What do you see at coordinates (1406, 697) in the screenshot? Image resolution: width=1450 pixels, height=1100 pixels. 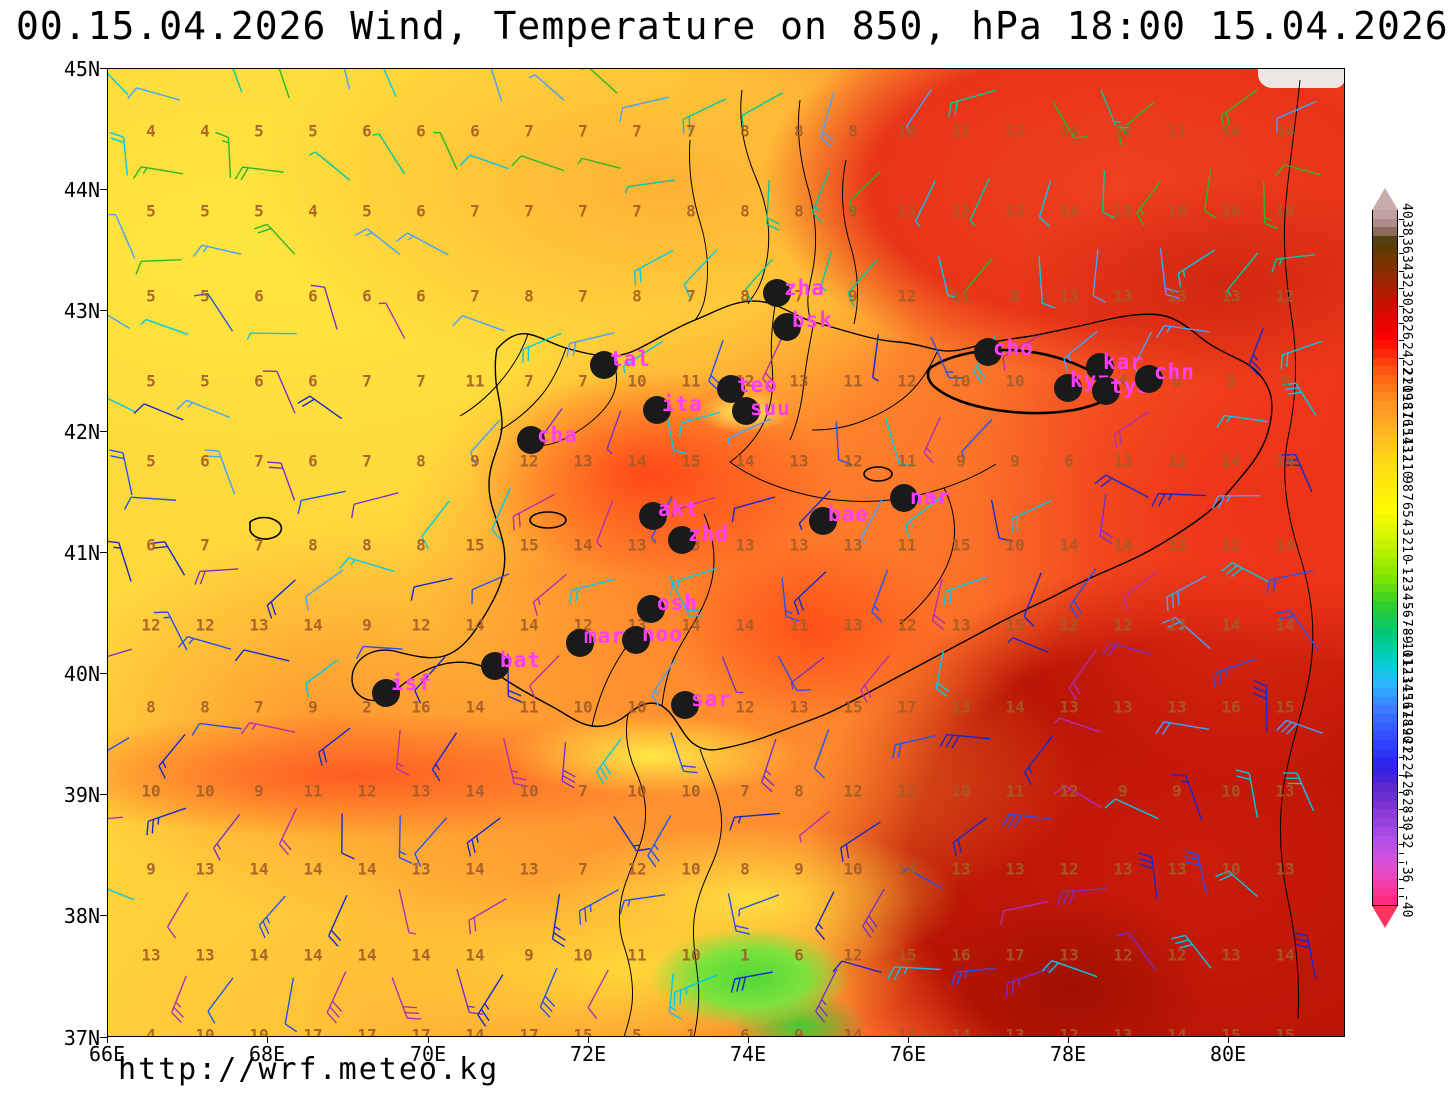 I see `colorbar-tick-label: -16` at bounding box center [1406, 697].